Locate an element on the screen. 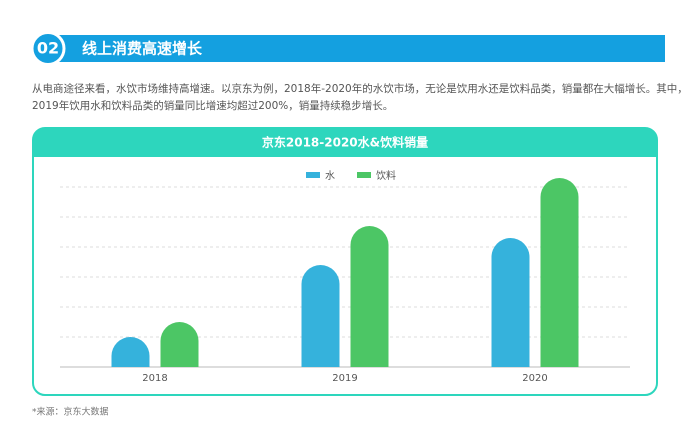  source: *来源：京东大数据 is located at coordinates (70, 412).